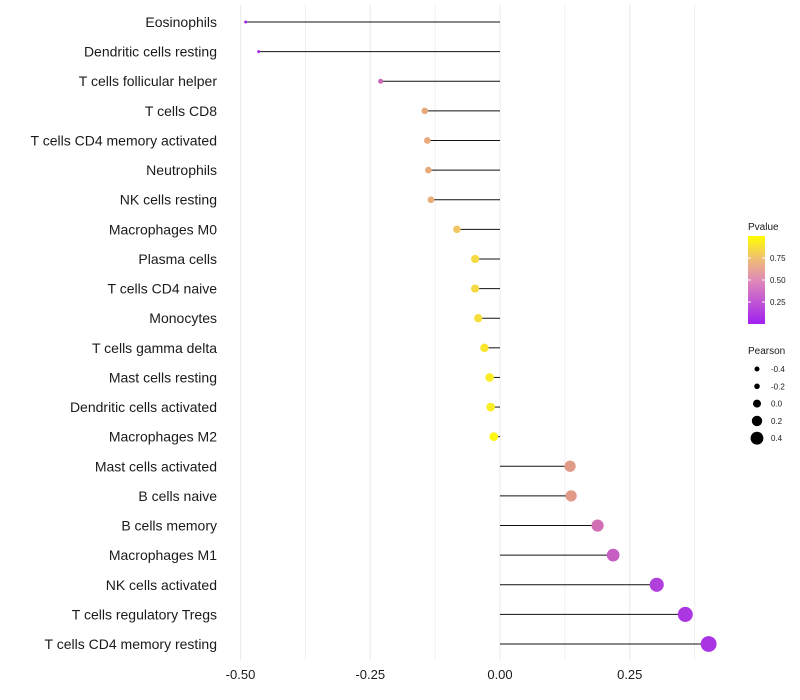  Describe the element at coordinates (154, 348) in the screenshot. I see `category-label: T cells gamma delta` at that location.